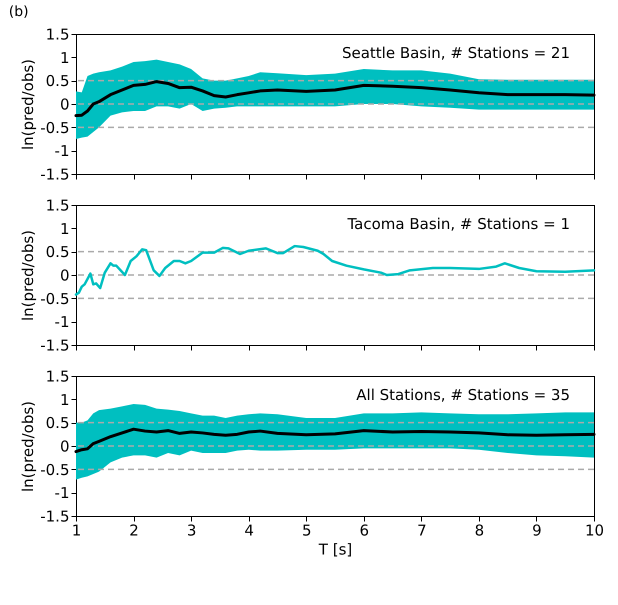 This screenshot has width=618, height=605. Describe the element at coordinates (77, 531) in the screenshot. I see `x-tick-label: 1` at that location.